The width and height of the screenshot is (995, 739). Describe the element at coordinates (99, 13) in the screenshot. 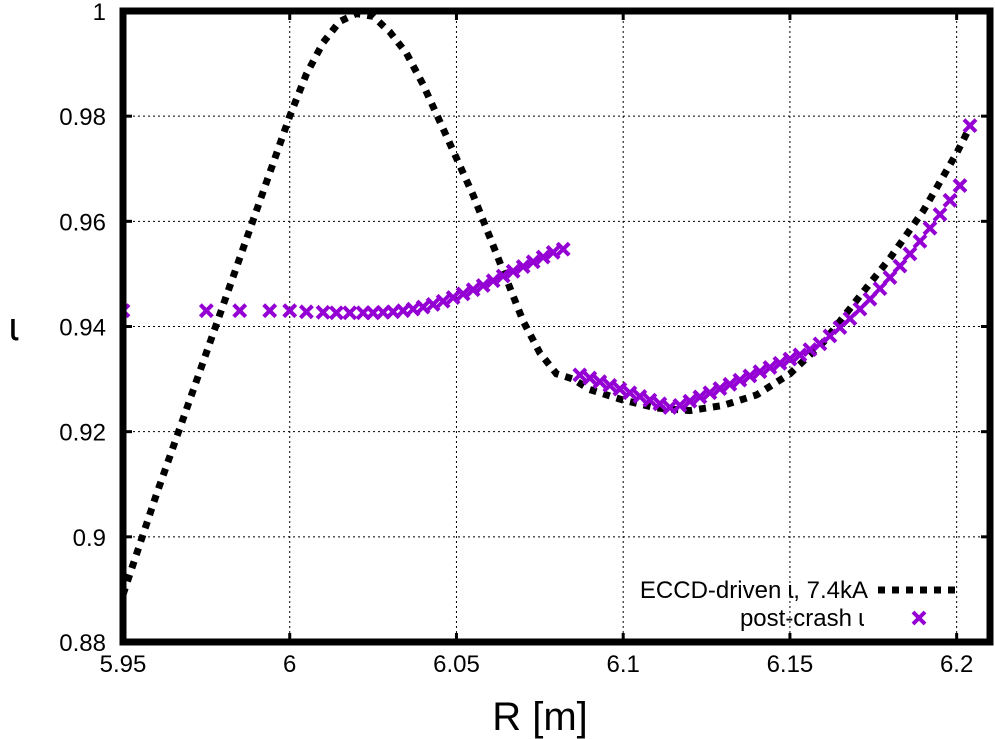

I see `y-tick-label: 1` at that location.